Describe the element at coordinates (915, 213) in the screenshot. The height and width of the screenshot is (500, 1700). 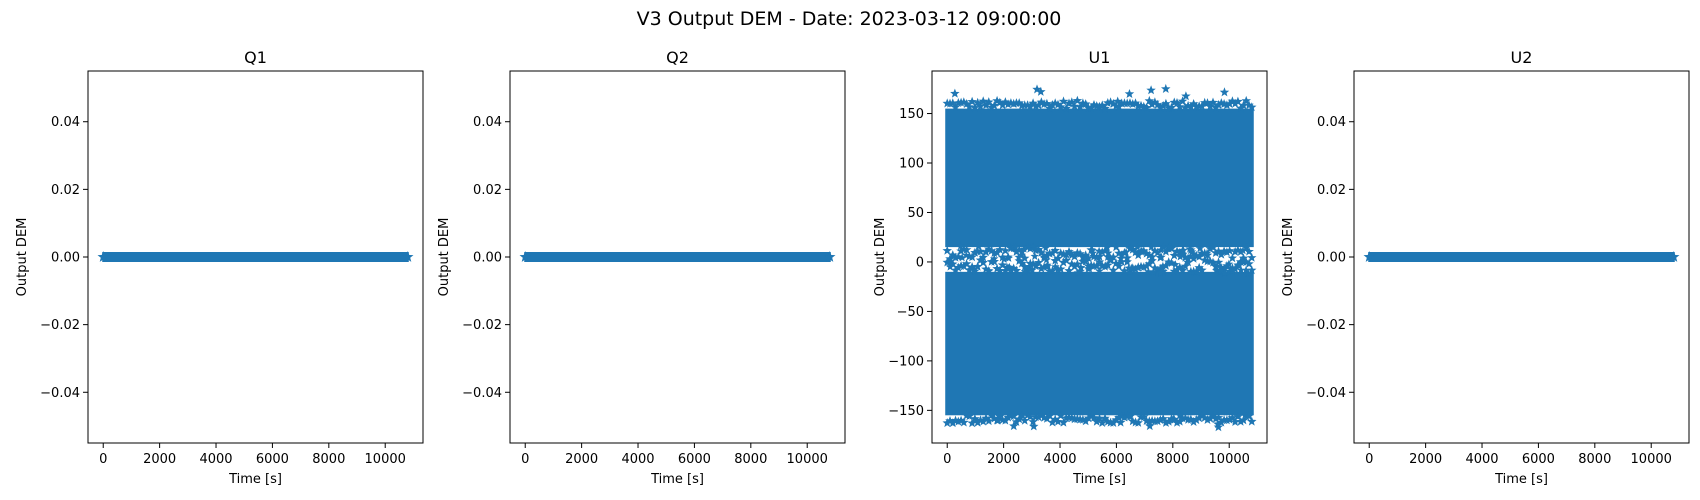
I see `y-tick-label: 50` at that location.